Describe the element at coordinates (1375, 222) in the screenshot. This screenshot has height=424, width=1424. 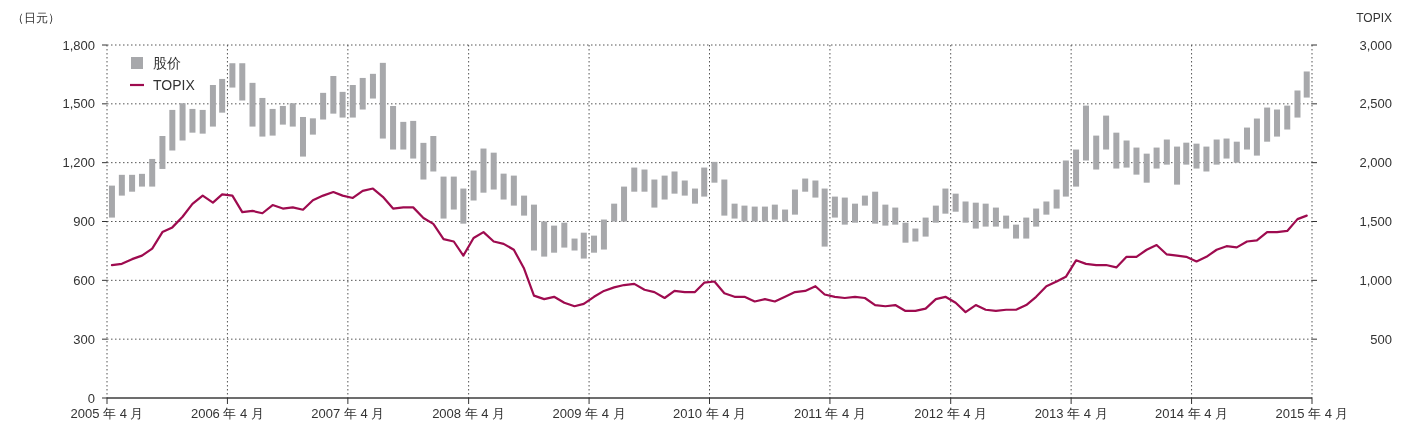
I see `y2-tick-label: 1,500` at that location.